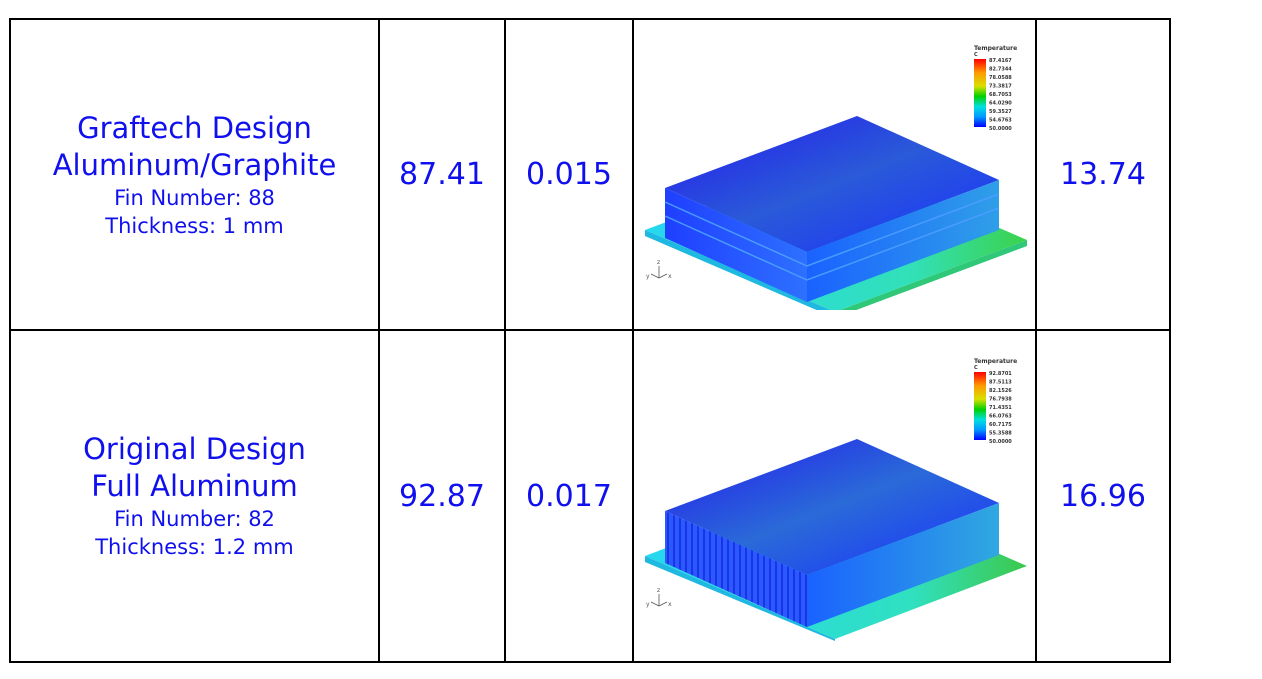 Image resolution: width=1262 pixels, height=679 pixels. What do you see at coordinates (194, 197) in the screenshot?
I see `fin-number: Fin Number: 88` at bounding box center [194, 197].